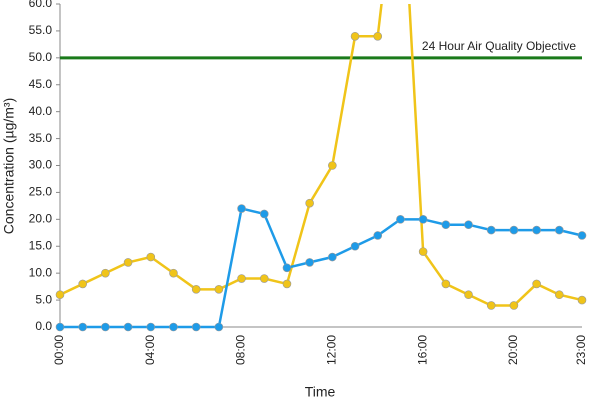 The image size is (600, 400). Describe the element at coordinates (332, 350) in the screenshot. I see `x-tick-label: 12:00` at that location.